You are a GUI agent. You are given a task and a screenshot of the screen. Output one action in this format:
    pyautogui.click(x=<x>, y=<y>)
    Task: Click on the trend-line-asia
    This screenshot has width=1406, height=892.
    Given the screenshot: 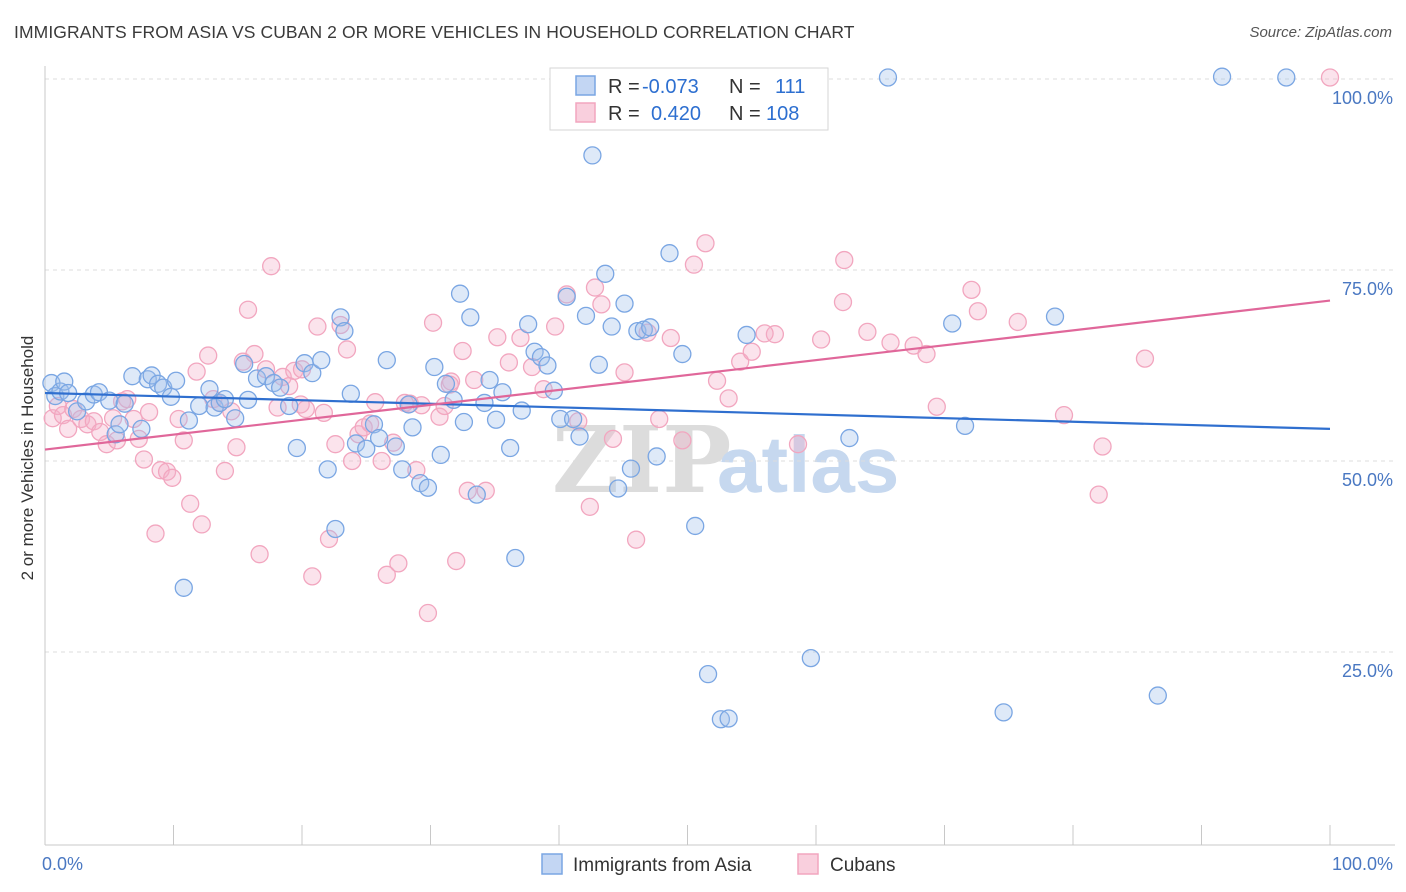 What is the action you would take?
    pyautogui.click(x=687, y=411)
    